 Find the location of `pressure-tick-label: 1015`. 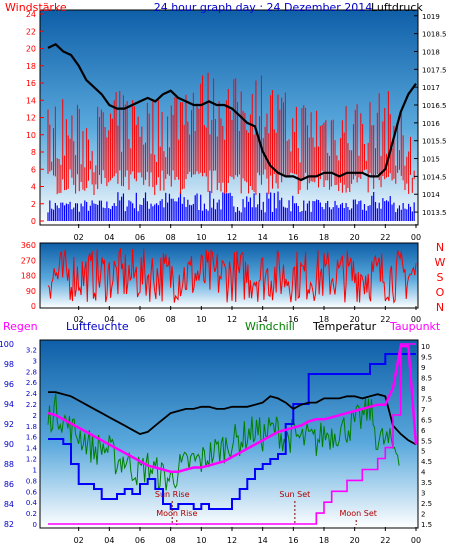

pressure-tick-label: 1015 is located at coordinates (431, 160).